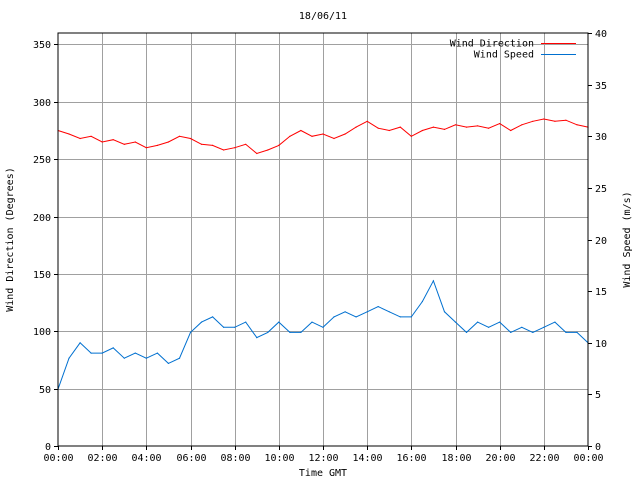 The height and width of the screenshot is (480, 640). What do you see at coordinates (42, 246) in the screenshot?
I see `y-left-tick-labels: 0 50 100 150 200 250 300 350` at bounding box center [42, 246].